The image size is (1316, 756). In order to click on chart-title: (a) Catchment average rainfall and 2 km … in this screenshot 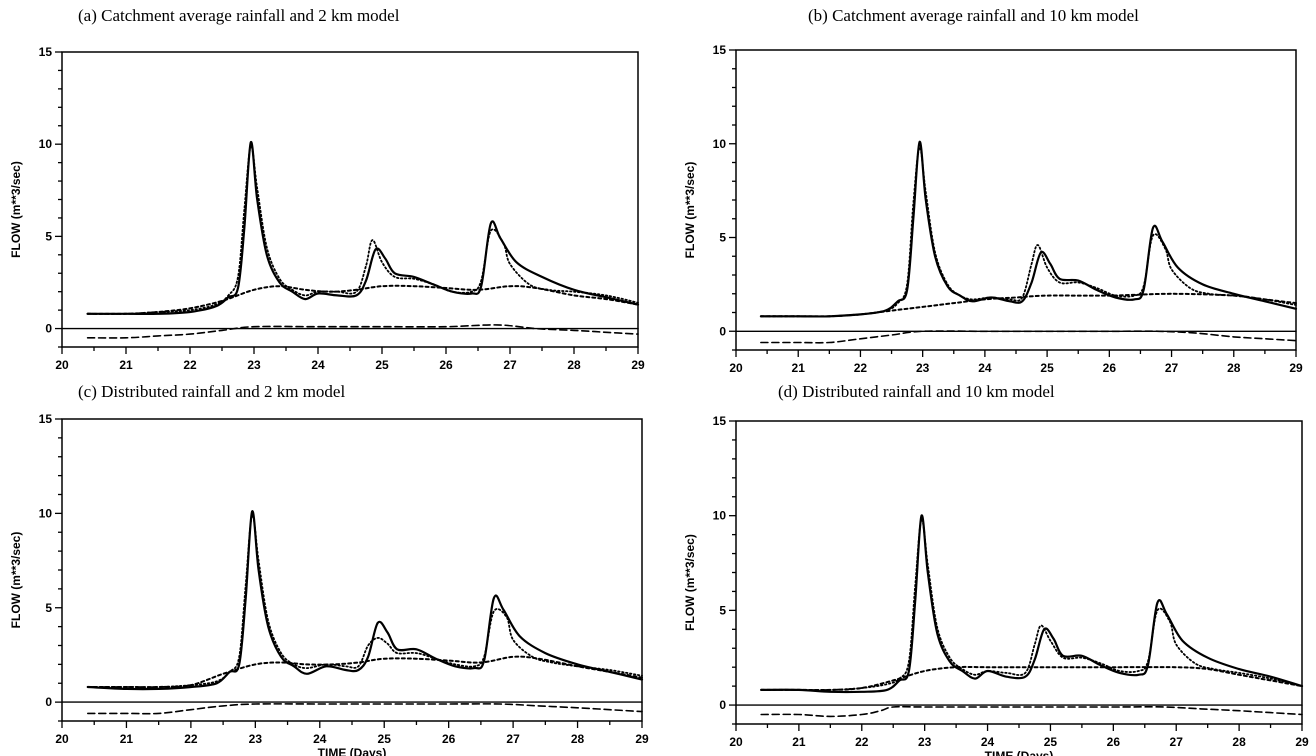, I will do `click(239, 15)`.